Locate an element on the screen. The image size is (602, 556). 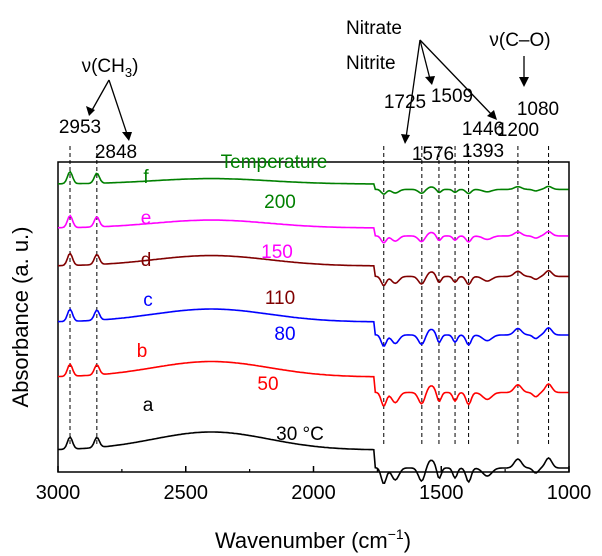
x-axis-ticks: 3000 2500 2000 1500 1000 is located at coordinates (314, 485).